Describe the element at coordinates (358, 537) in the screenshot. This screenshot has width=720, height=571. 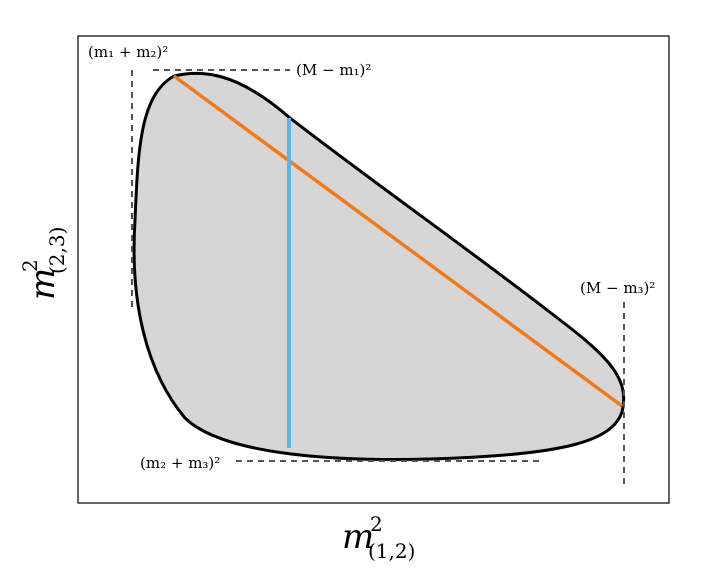
I see `x-axis-main: m` at that location.